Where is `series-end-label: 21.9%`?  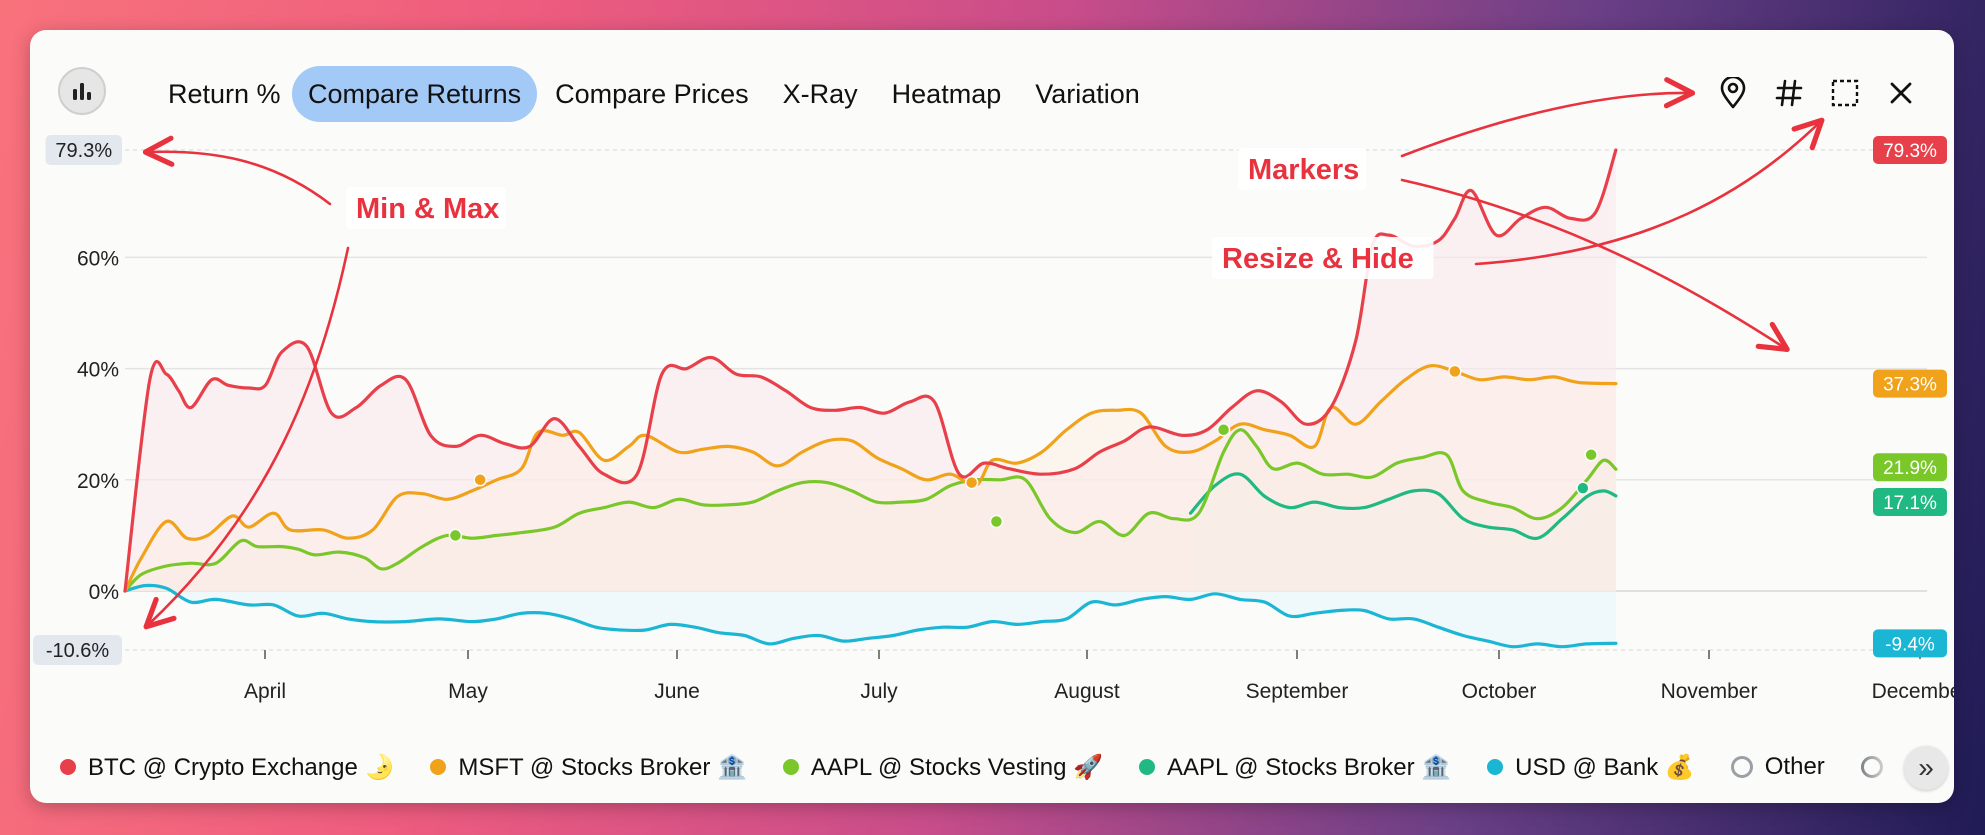 series-end-label: 21.9% is located at coordinates (1910, 467).